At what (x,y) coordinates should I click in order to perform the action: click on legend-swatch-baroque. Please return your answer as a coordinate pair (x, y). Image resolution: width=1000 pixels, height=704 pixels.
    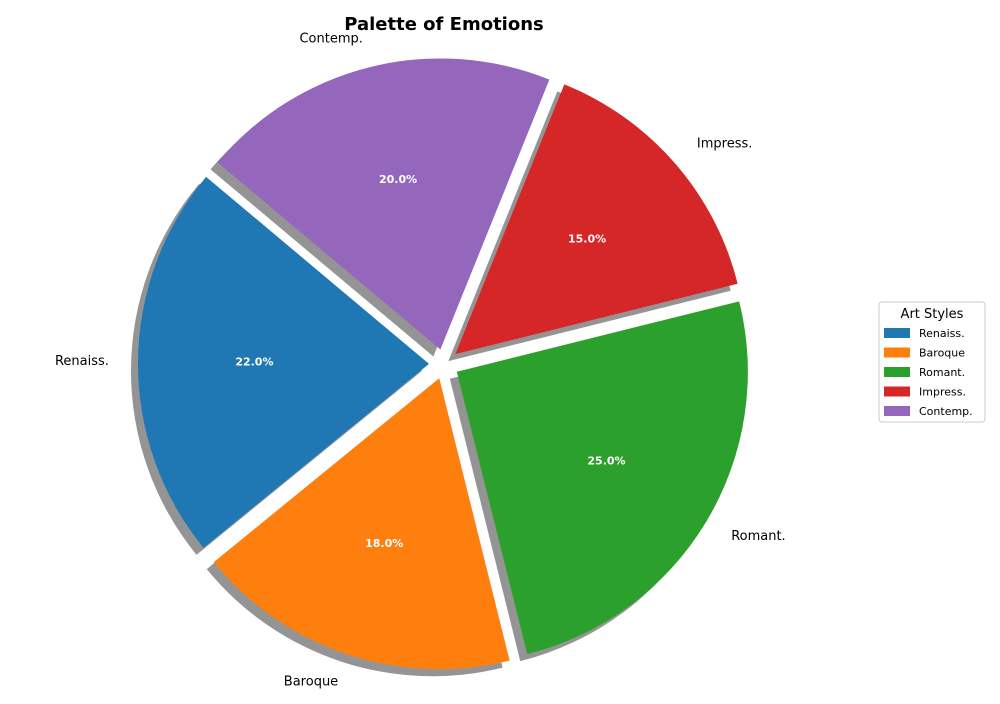
    Looking at the image, I should click on (897, 352).